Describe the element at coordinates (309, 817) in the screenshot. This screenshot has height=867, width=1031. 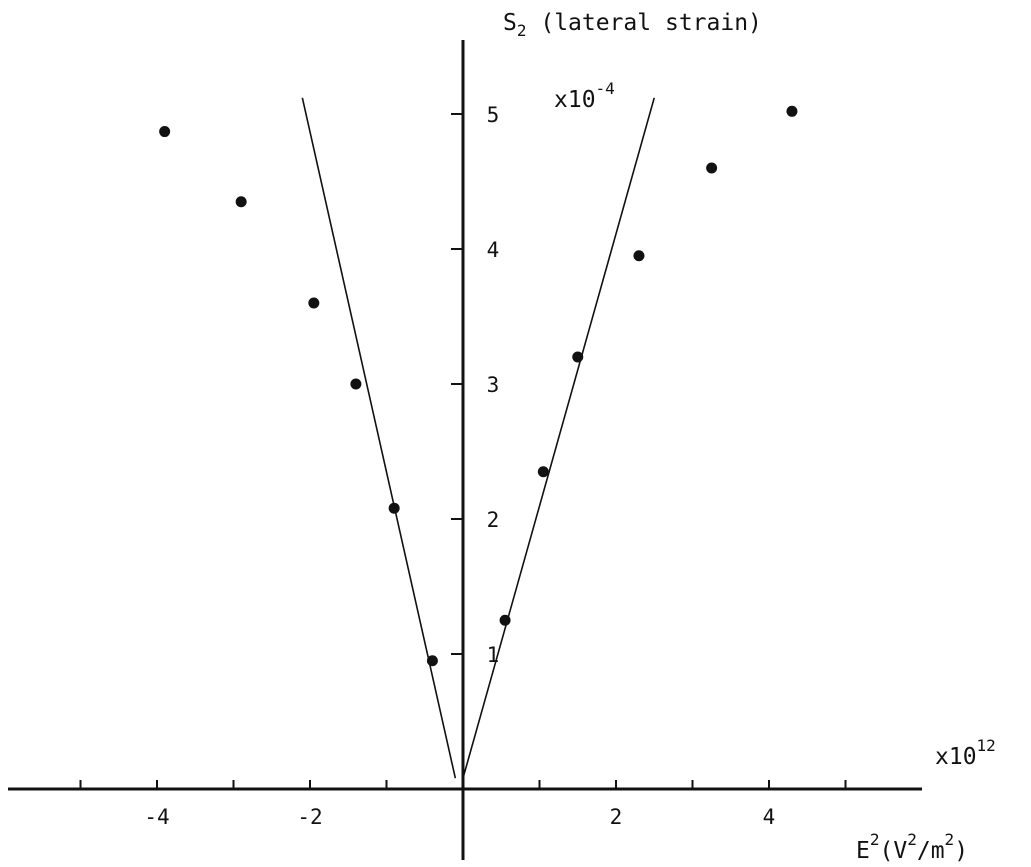
I see `x-tick-label: -2` at that location.